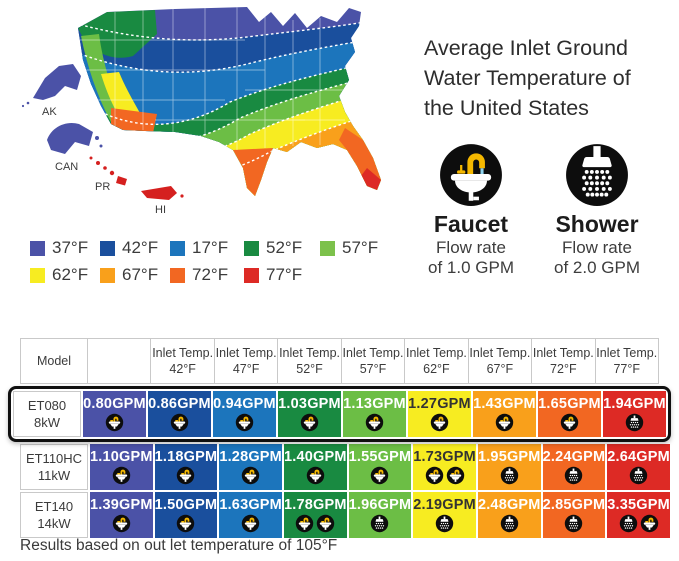  Describe the element at coordinates (471, 210) in the screenshot. I see `fixture-faucet: Faucet Flow rate of 1.0 GPM` at that location.